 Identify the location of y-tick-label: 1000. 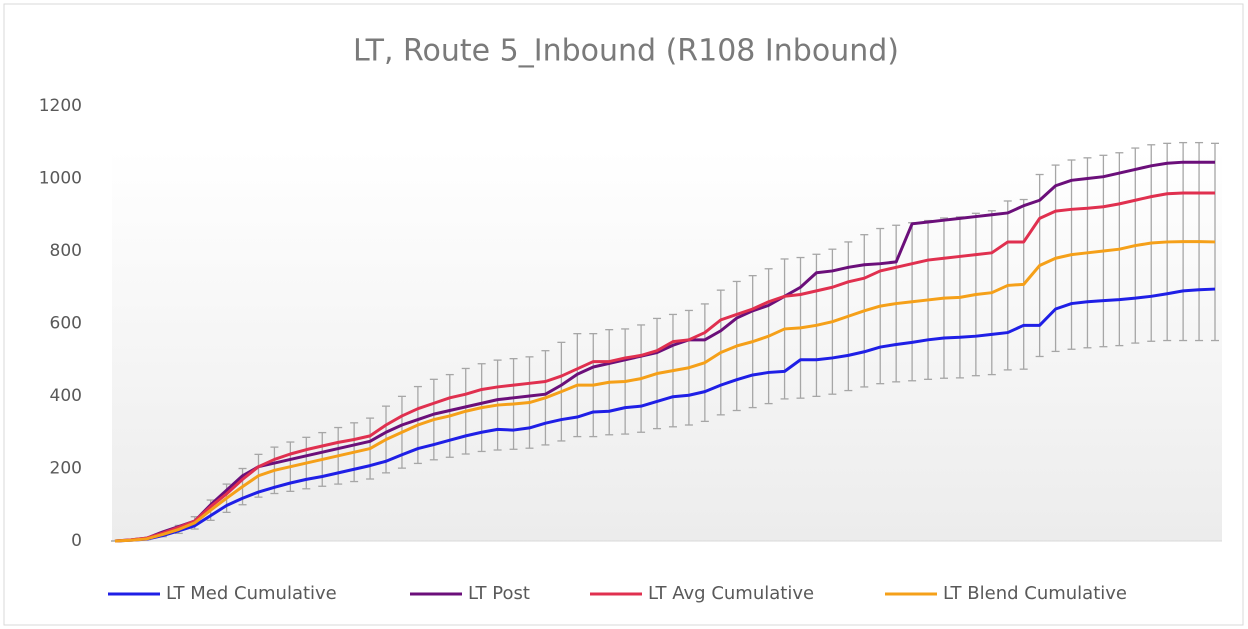
(60, 179).